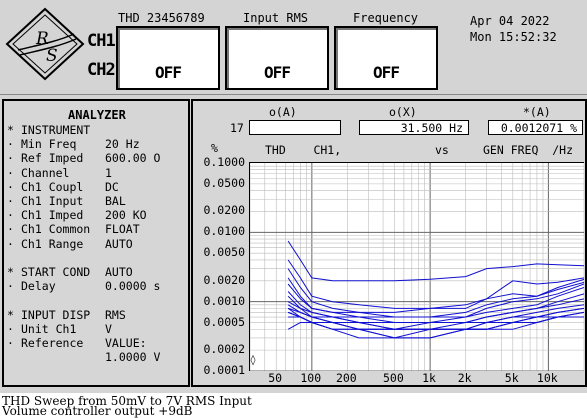  Describe the element at coordinates (56, 229) in the screenshot. I see `menu-line-label: Ch1 Common` at that location.